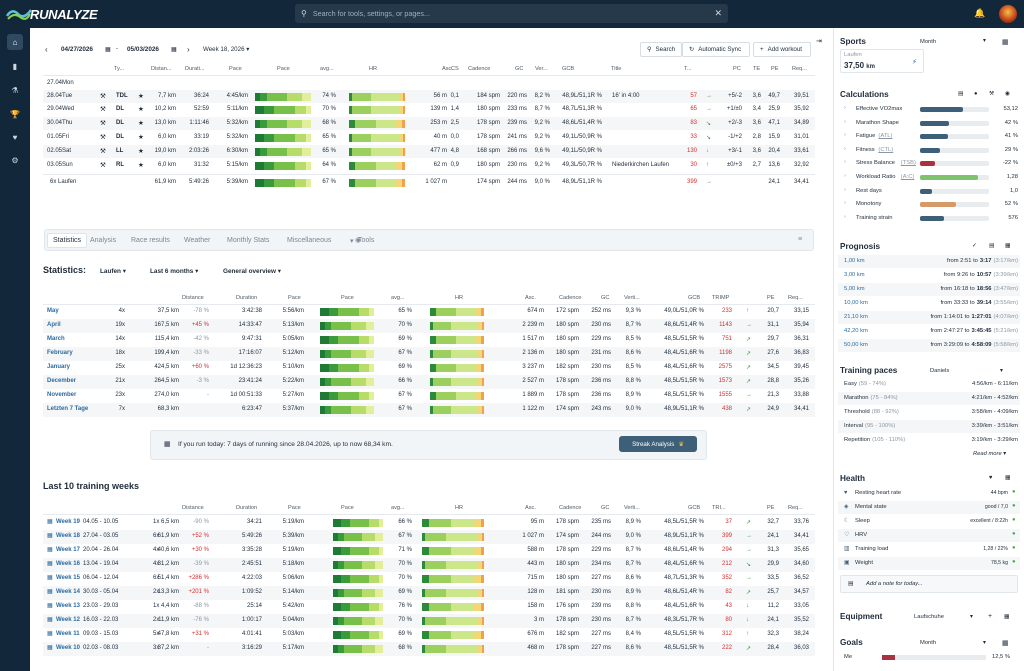 This screenshot has width=1024, height=671. What do you see at coordinates (143, 49) in the screenshot?
I see `date-to: 05/03/2026` at bounding box center [143, 49].